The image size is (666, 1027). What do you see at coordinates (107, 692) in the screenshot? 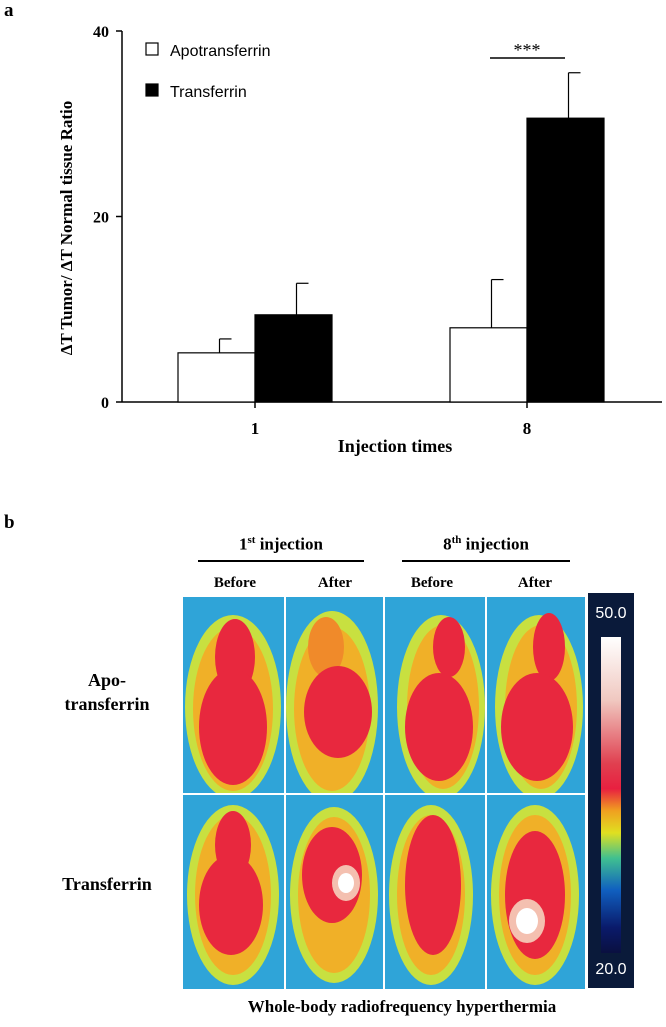
I see `row-label-apotransferrin: Apo- transferrin` at bounding box center [107, 692].